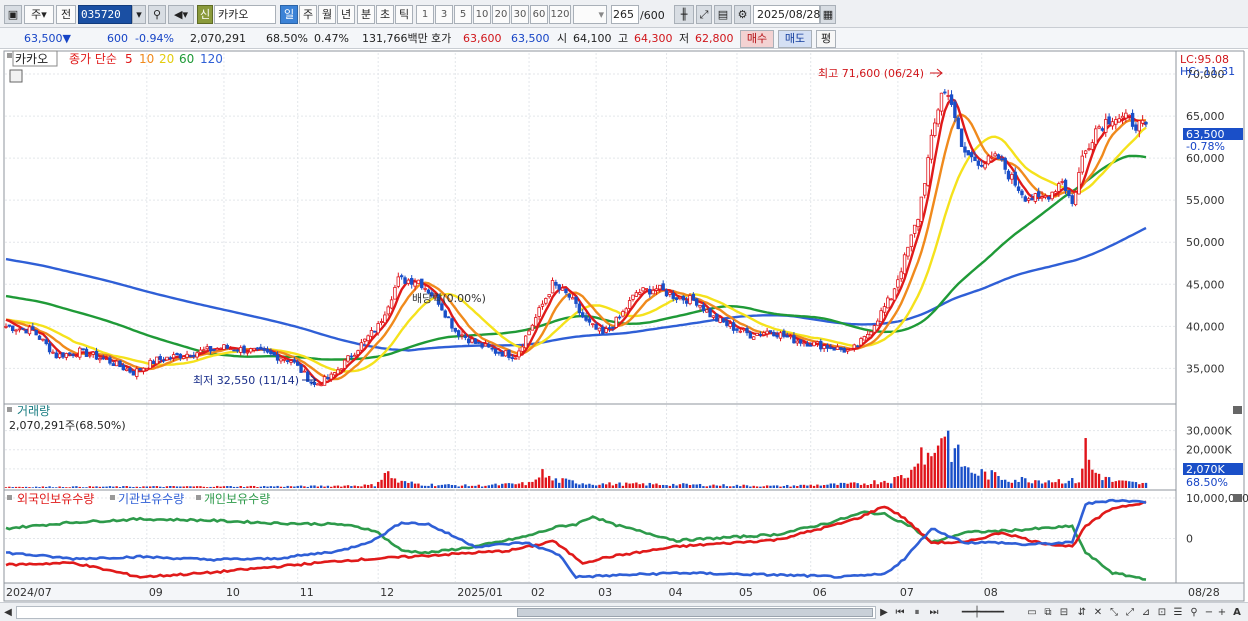 Image resolution: width=1248 pixels, height=621 pixels. Describe the element at coordinates (795, 39) in the screenshot. I see `sell-button: 매도` at that location.